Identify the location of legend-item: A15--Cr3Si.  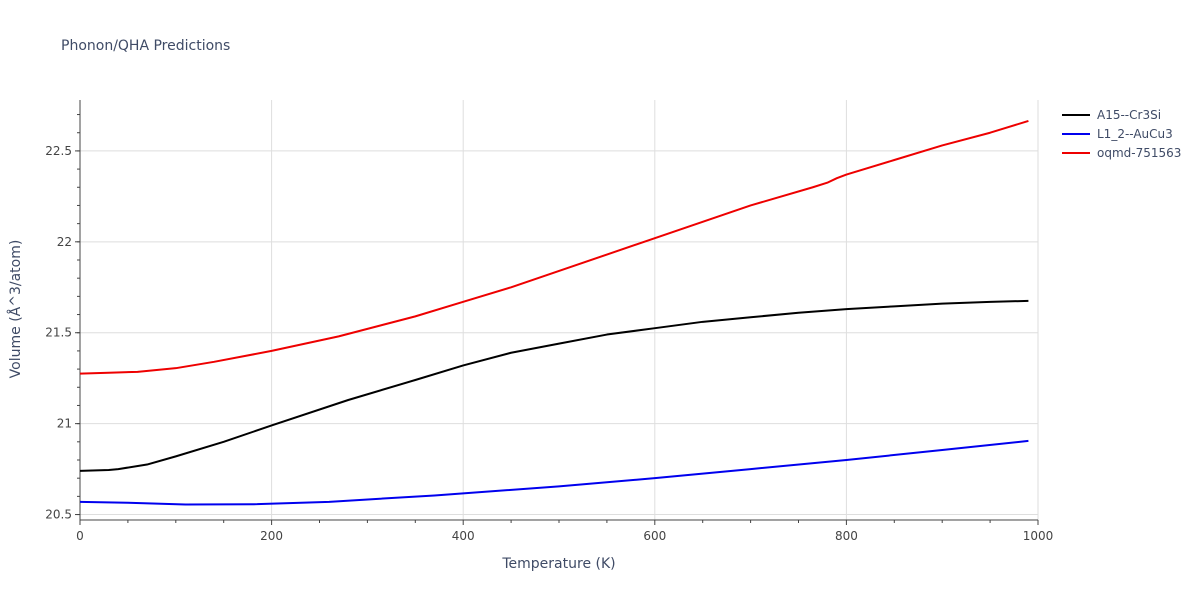
(1111, 115).